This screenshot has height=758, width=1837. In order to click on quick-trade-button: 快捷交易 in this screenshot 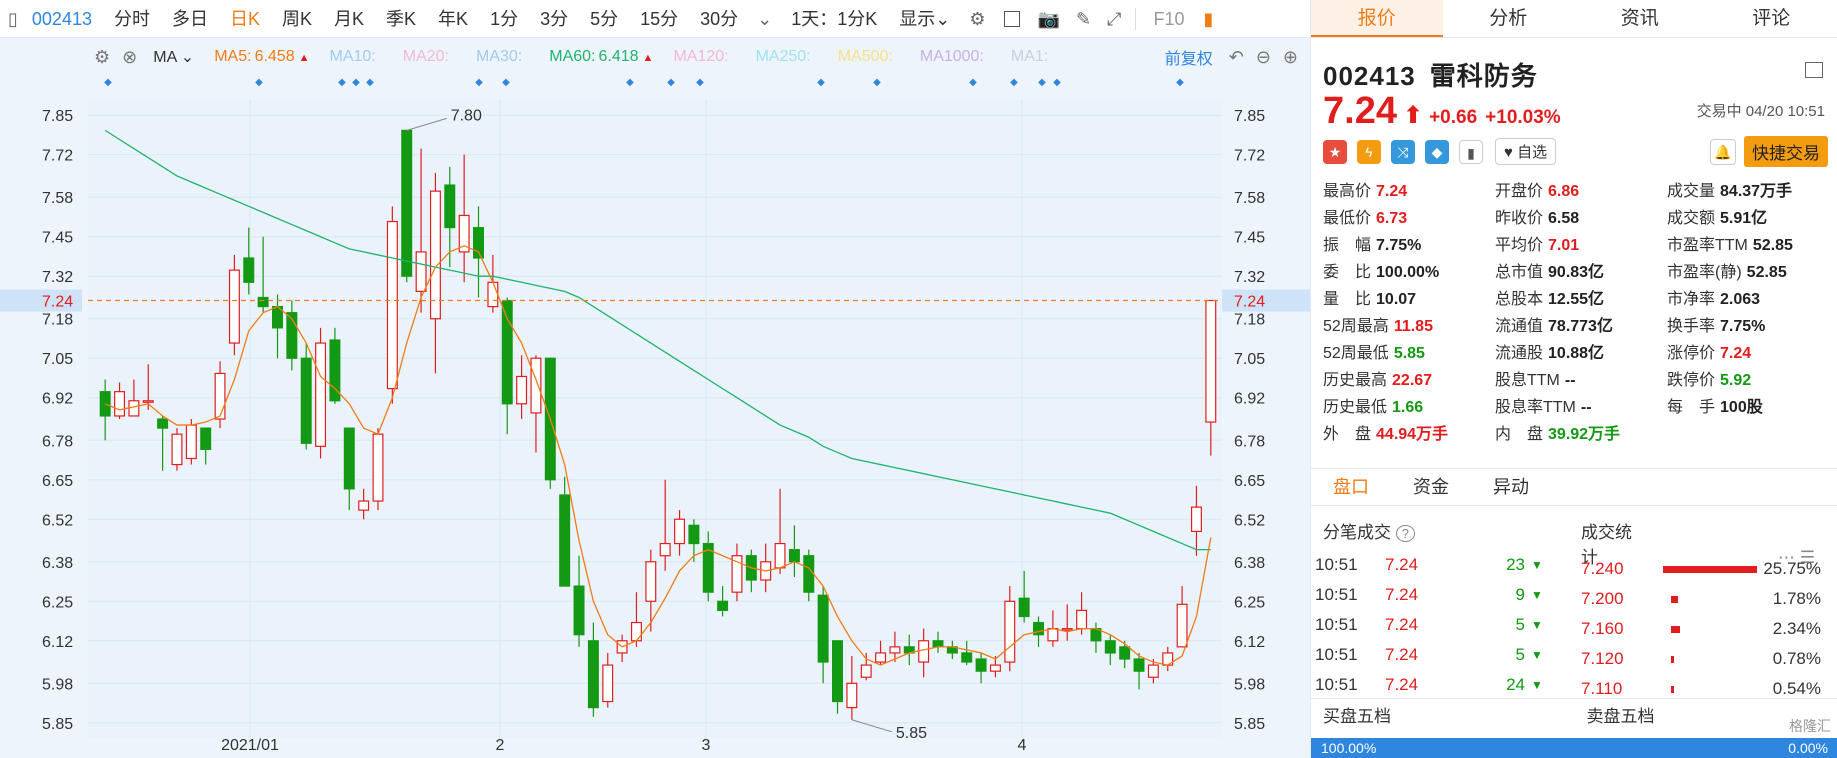, I will do `click(1786, 151)`.